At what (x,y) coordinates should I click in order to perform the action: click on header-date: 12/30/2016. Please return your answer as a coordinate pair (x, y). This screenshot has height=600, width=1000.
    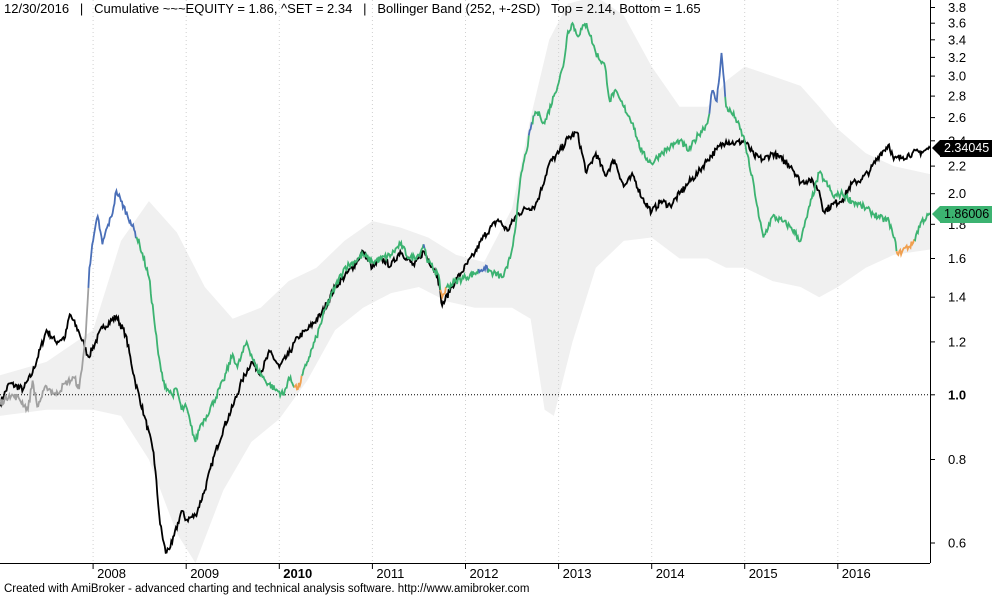
    Looking at the image, I should click on (37, 8).